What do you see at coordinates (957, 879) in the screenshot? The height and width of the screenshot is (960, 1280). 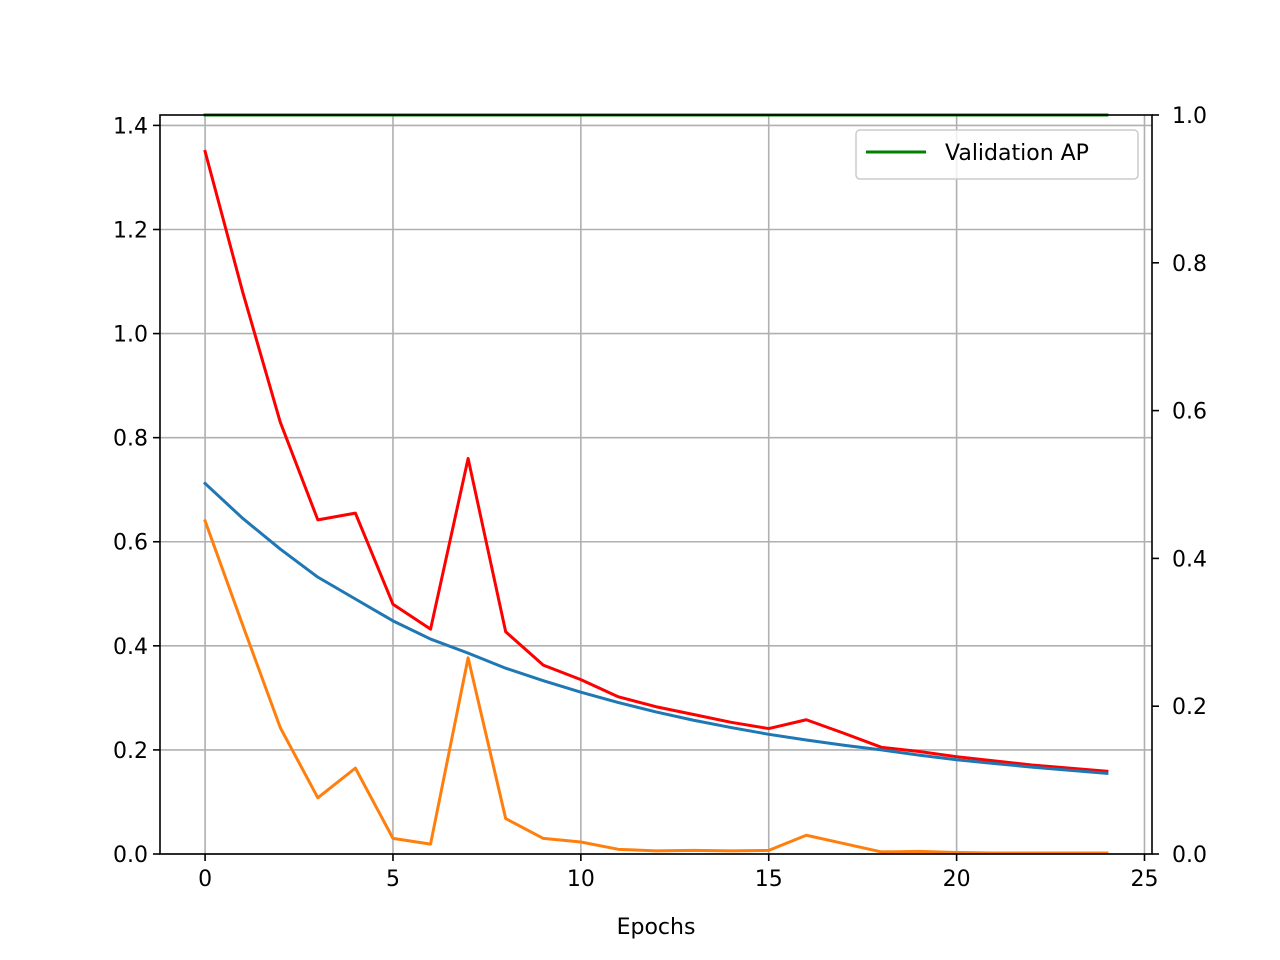 I see `x-tick-label-4: 20` at bounding box center [957, 879].